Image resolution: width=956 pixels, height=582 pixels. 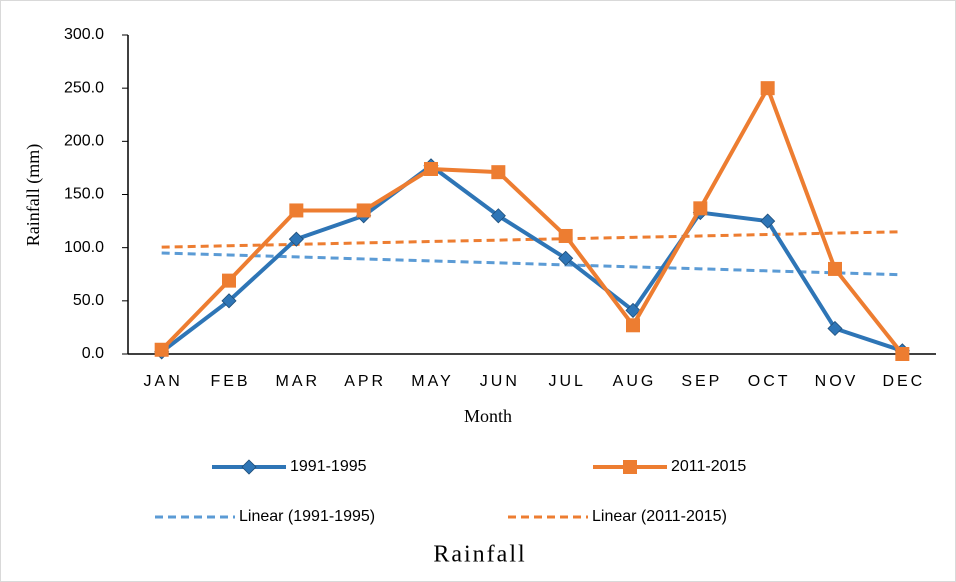 What do you see at coordinates (84, 141) in the screenshot?
I see `y-tick-label: 200.0` at bounding box center [84, 141].